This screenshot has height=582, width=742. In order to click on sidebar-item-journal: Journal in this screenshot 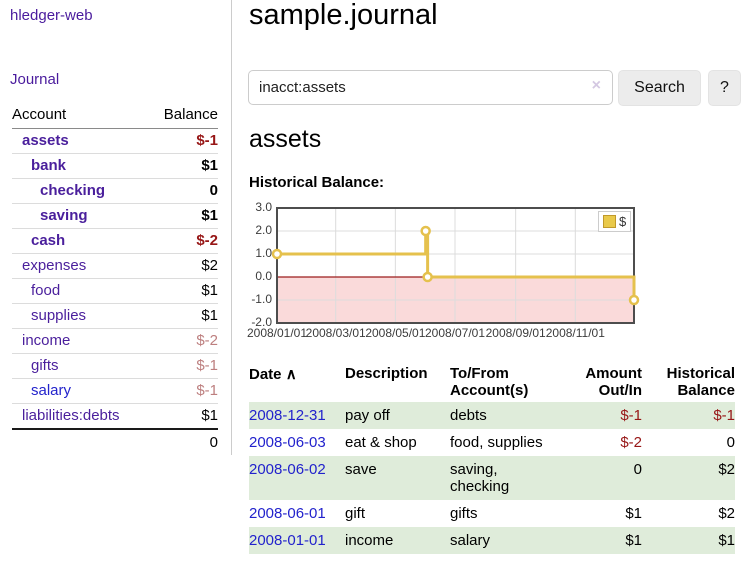, I will do `click(35, 79)`.